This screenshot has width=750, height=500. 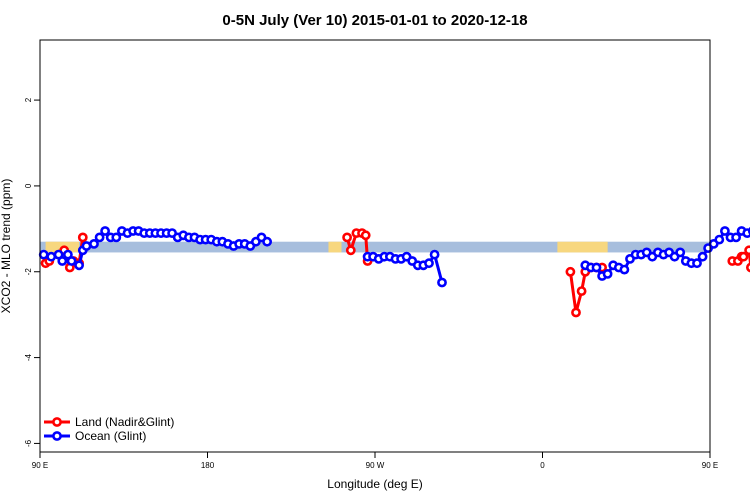 What do you see at coordinates (28, 357) in the screenshot?
I see `y-tick-label: -4` at bounding box center [28, 357].